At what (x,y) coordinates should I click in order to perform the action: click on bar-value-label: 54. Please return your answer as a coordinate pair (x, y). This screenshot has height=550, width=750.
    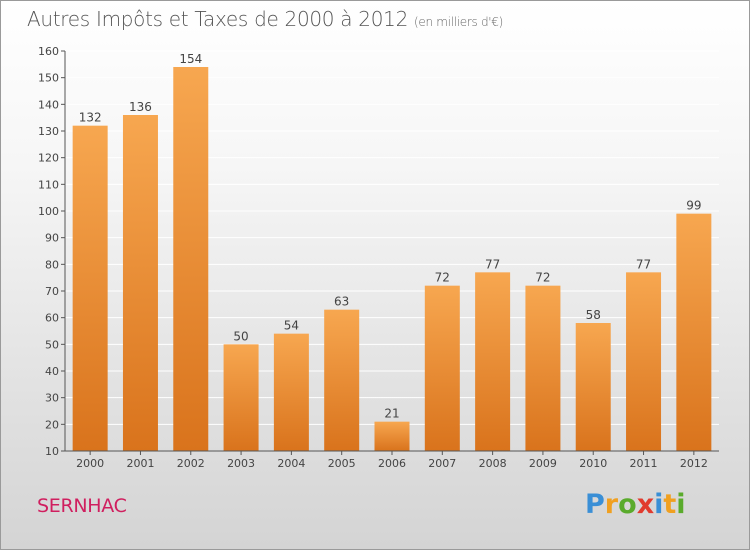
    Looking at the image, I should click on (291, 326).